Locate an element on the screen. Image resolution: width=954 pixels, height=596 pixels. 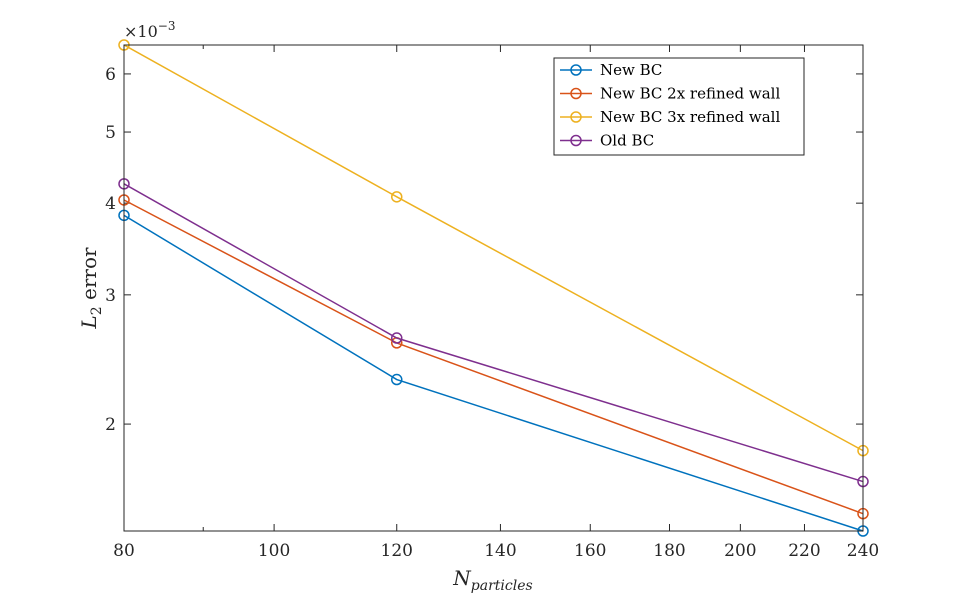
x-tick-labels: 80 100 120 140 160 180 200 220 240 is located at coordinates (496, 551).